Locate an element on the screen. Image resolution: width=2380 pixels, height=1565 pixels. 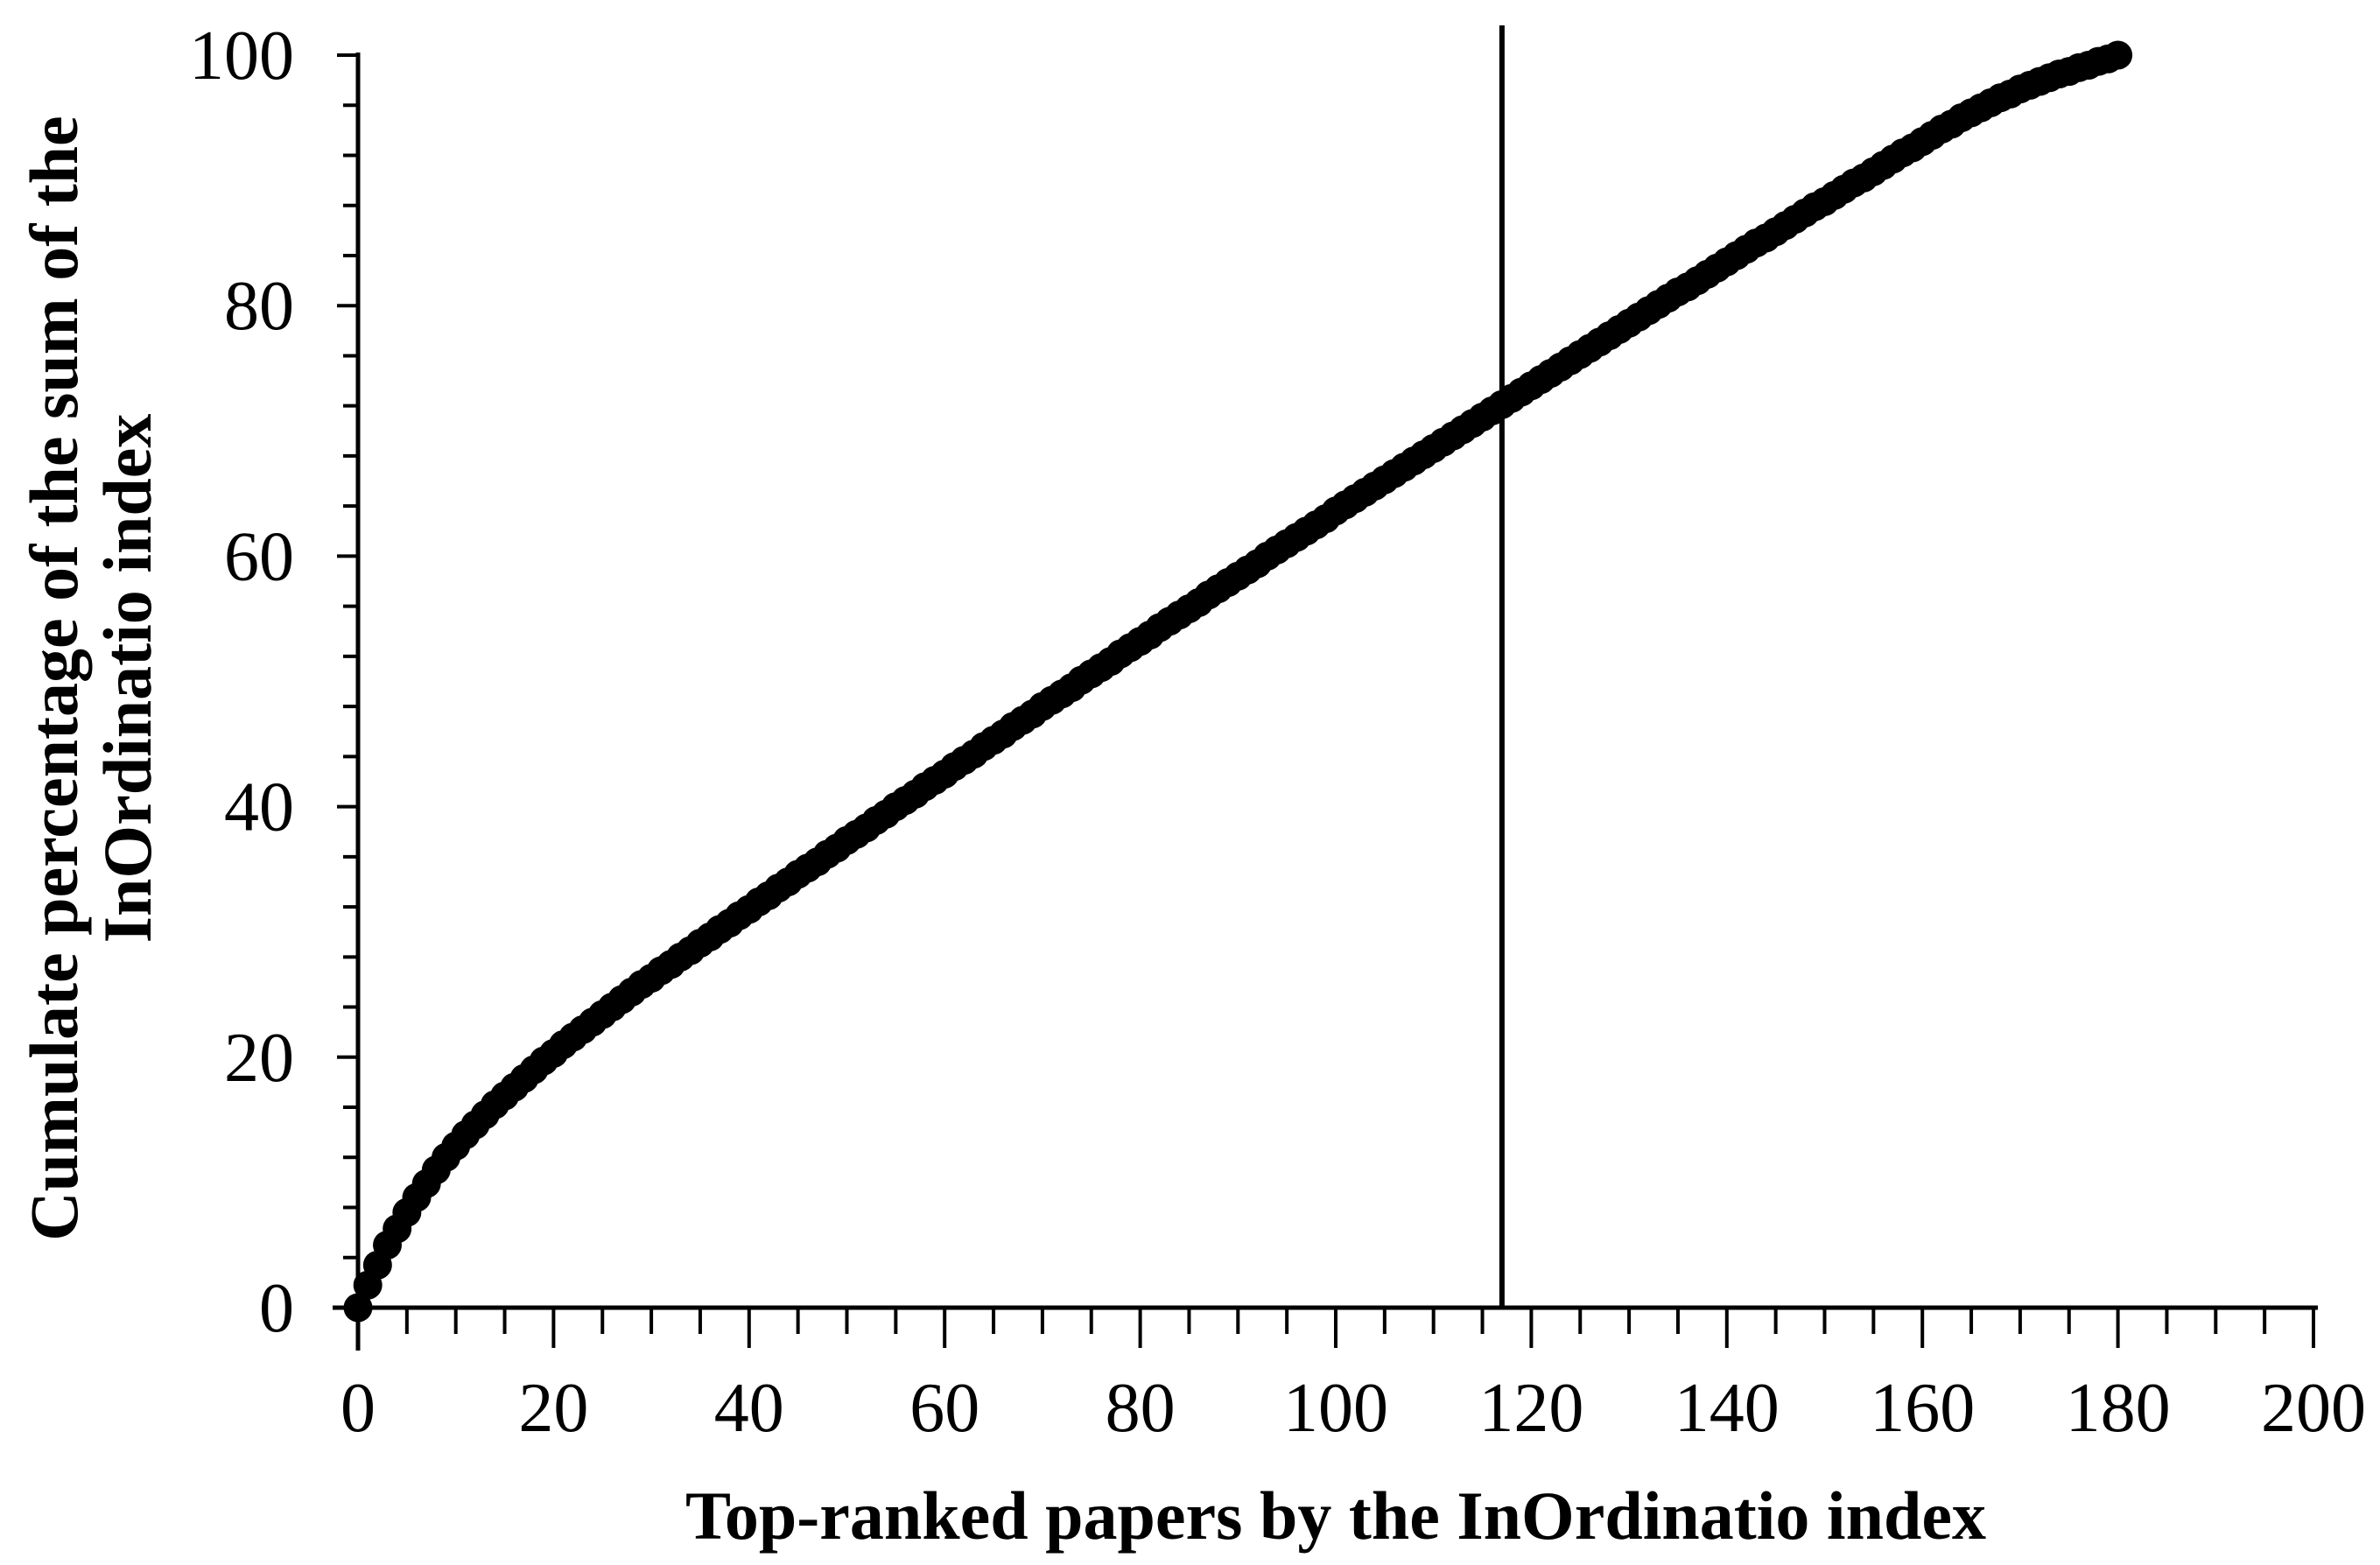
y-tick-label: 40 is located at coordinates (259, 808).